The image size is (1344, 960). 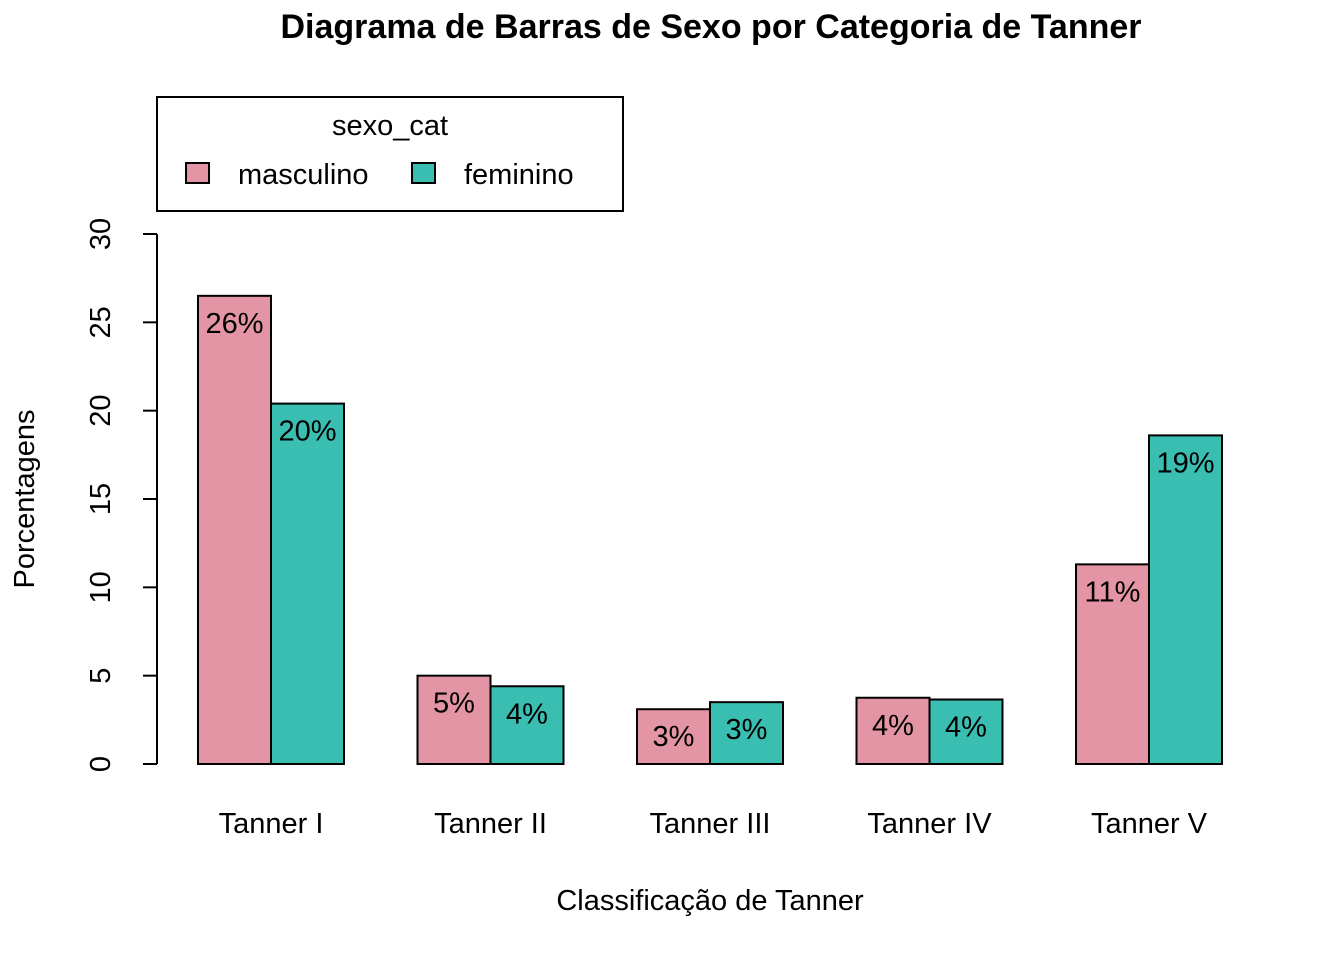 I want to click on bar-label-feminino-2: 4%, so click(x=527, y=714).